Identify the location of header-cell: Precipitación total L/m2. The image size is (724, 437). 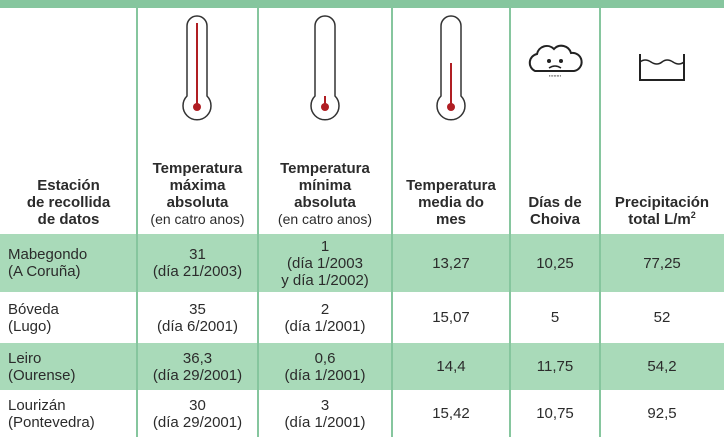
(662, 181).